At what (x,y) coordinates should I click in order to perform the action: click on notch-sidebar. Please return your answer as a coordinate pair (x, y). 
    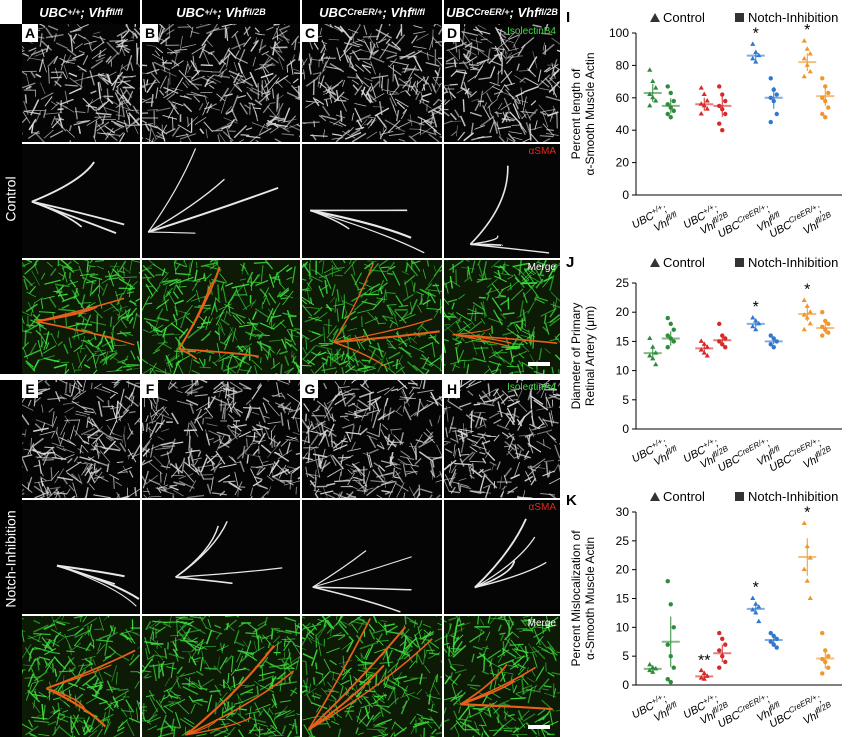
    Looking at the image, I should click on (11, 558).